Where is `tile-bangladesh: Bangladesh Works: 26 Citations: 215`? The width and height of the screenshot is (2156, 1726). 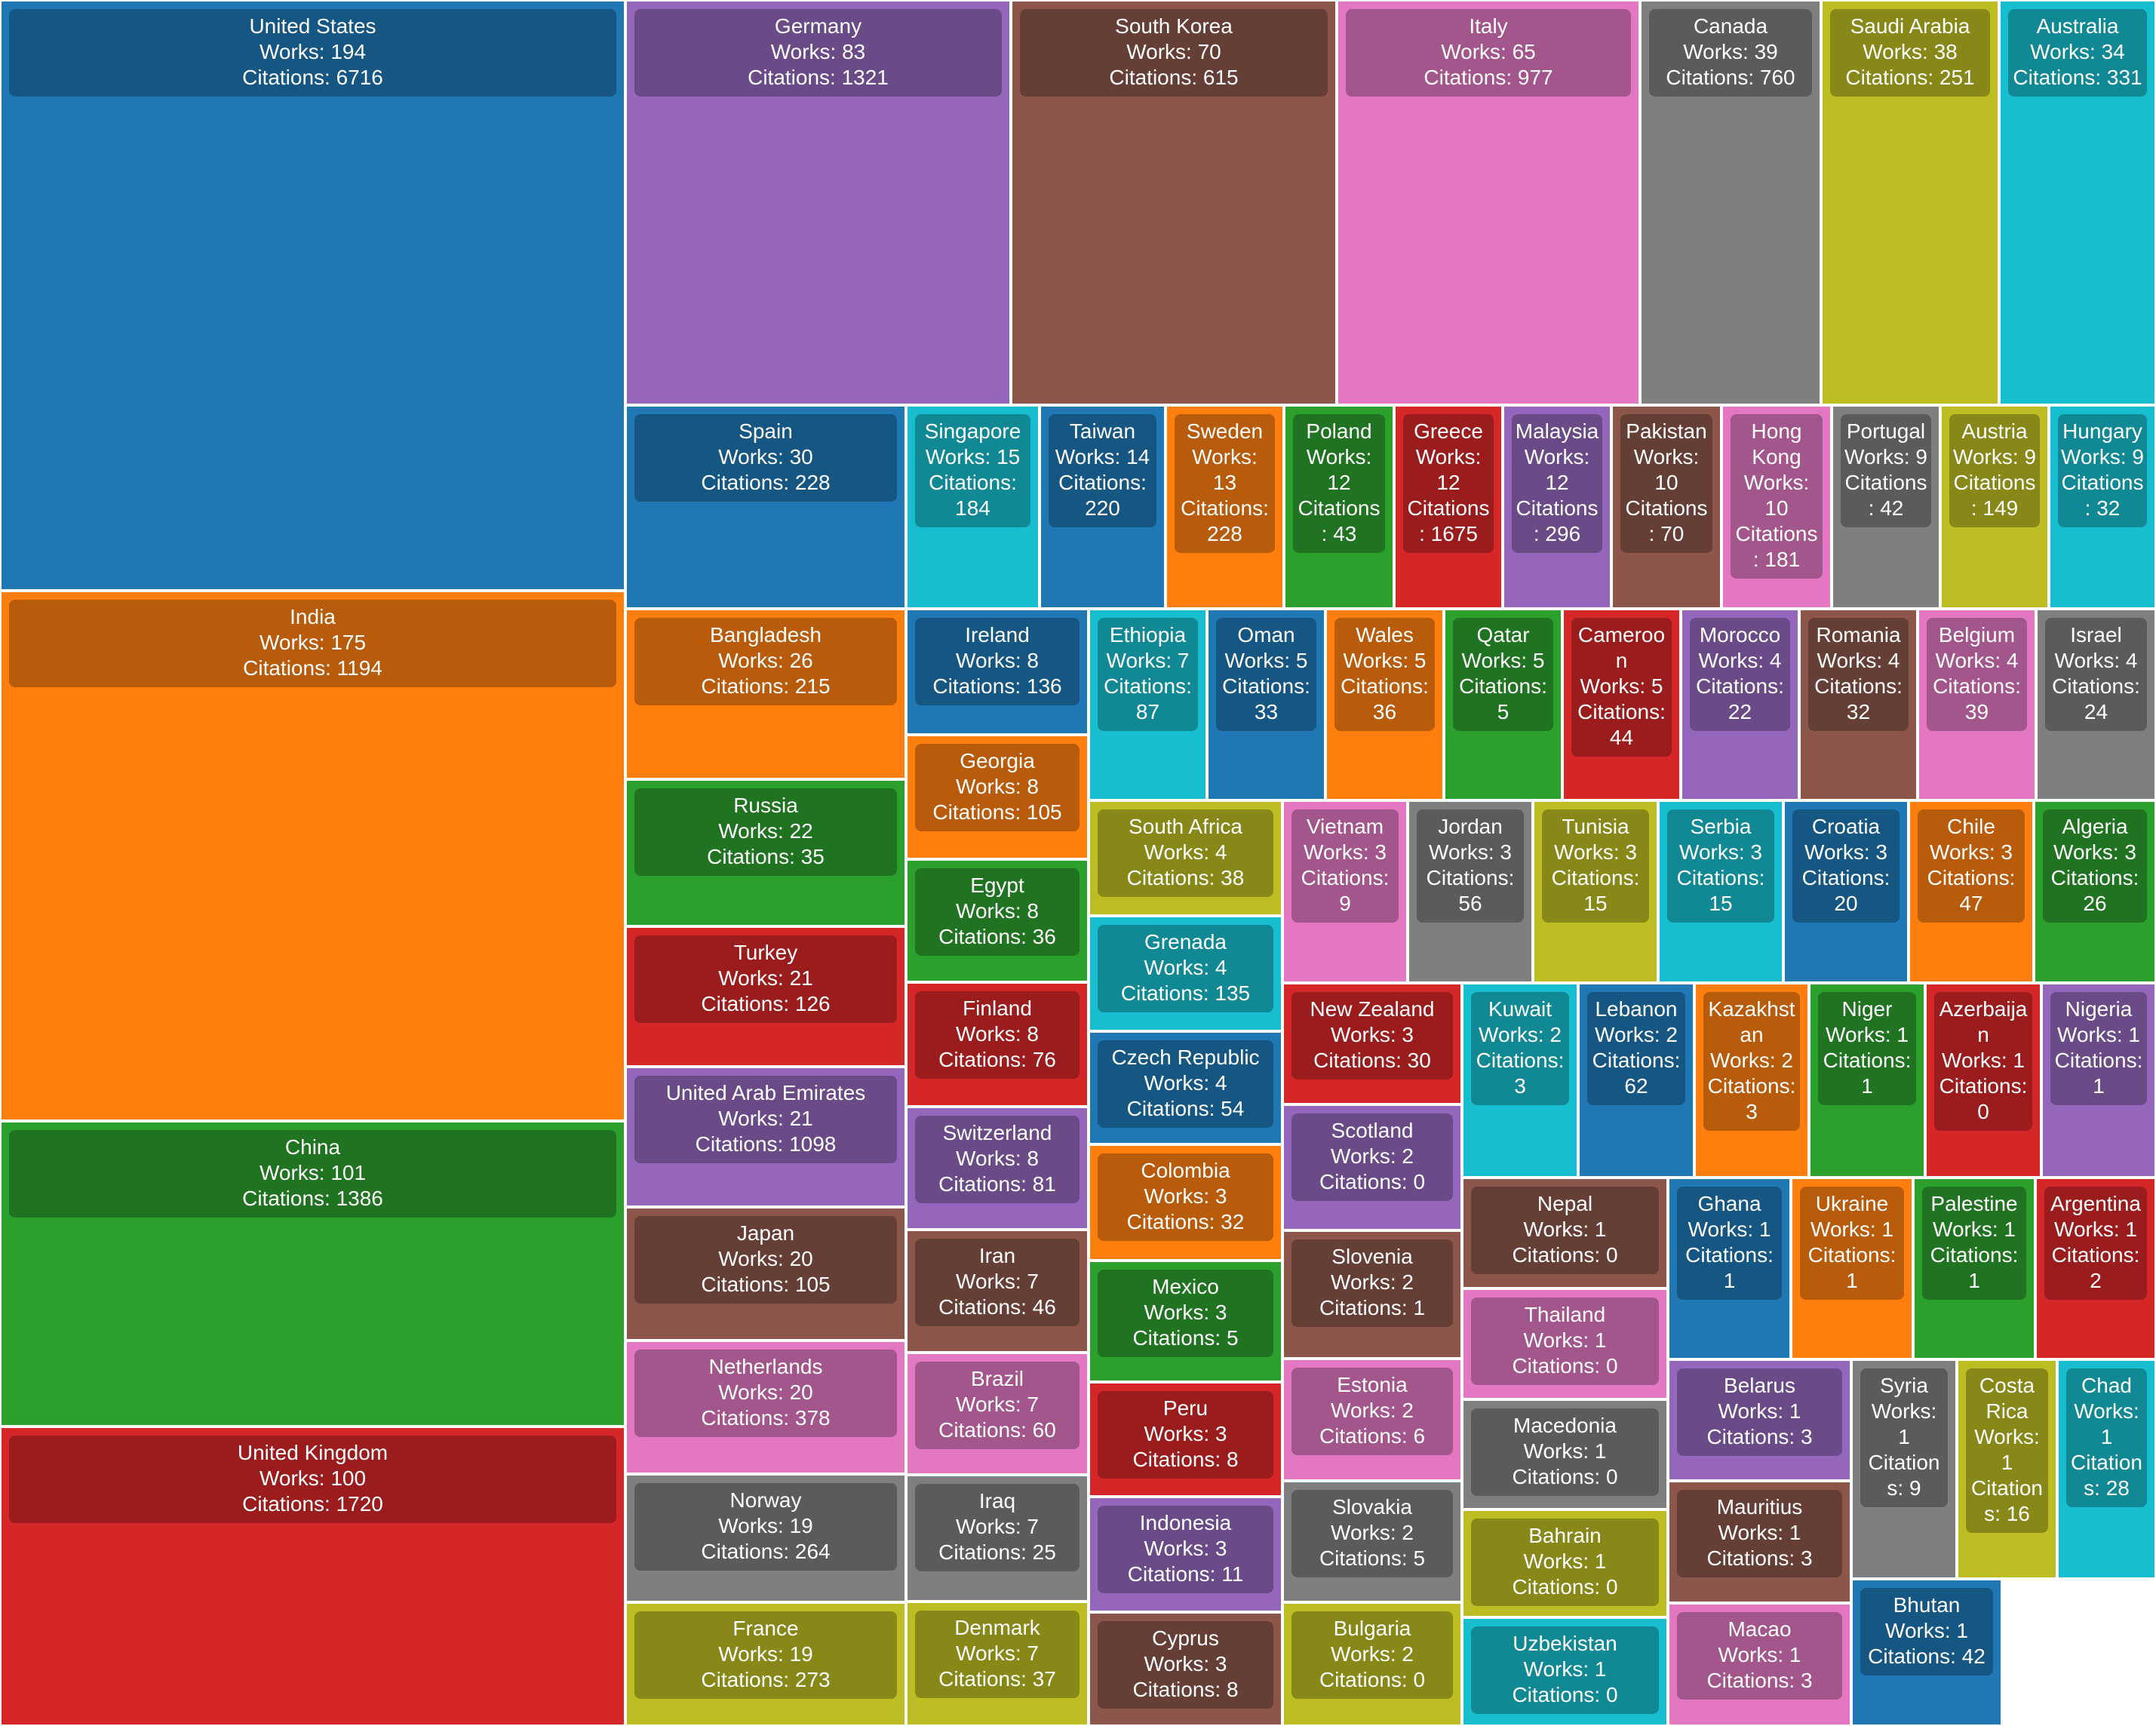 tile-bangladesh: Bangladesh Works: 26 Citations: 215 is located at coordinates (765, 694).